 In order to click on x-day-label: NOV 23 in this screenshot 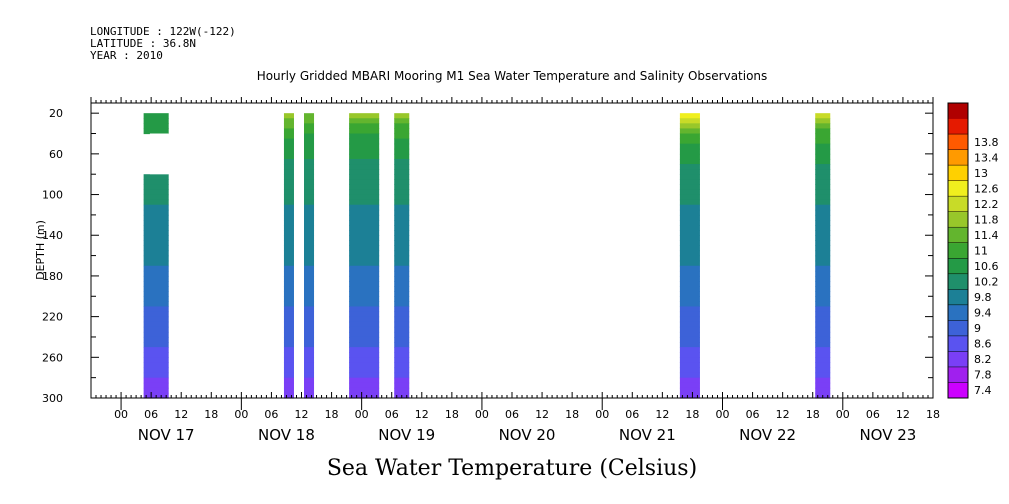, I will do `click(887, 435)`.